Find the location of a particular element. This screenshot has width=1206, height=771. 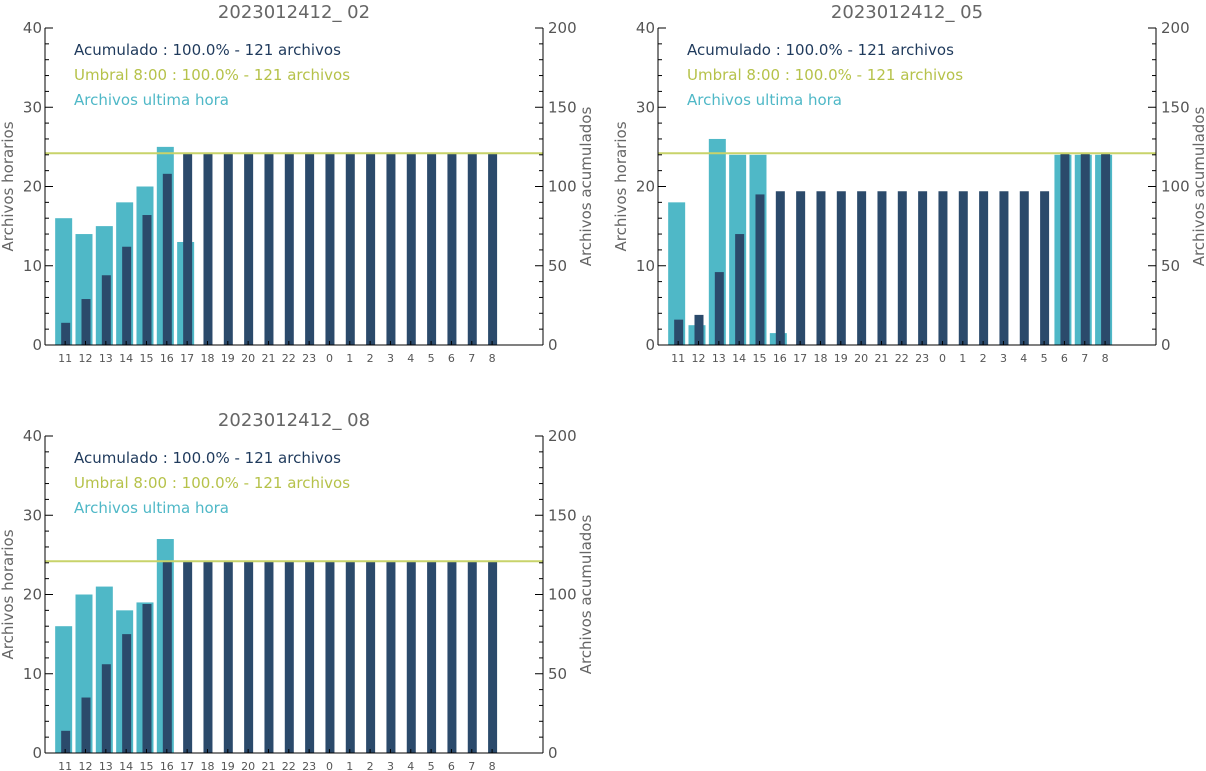

chart3-xtick-label-17: 17 is located at coordinates (187, 765).